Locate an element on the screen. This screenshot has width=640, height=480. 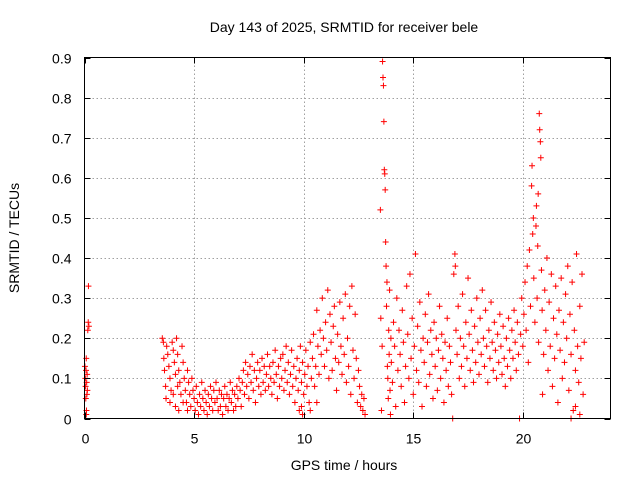
y-tick-label: 0.1 is located at coordinates (62, 379).